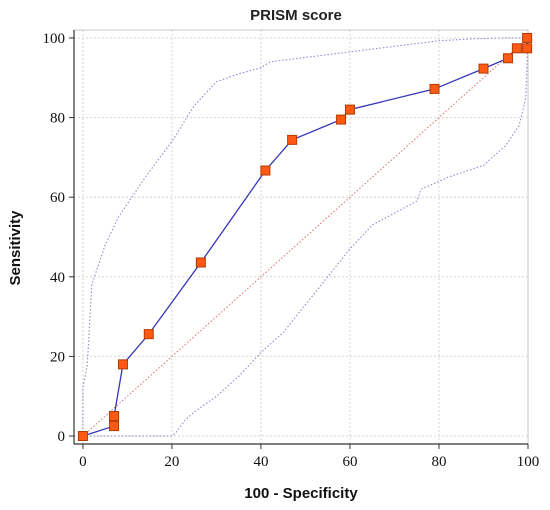 The height and width of the screenshot is (510, 550). What do you see at coordinates (57, 119) in the screenshot?
I see `y-tick-label: 80` at bounding box center [57, 119].